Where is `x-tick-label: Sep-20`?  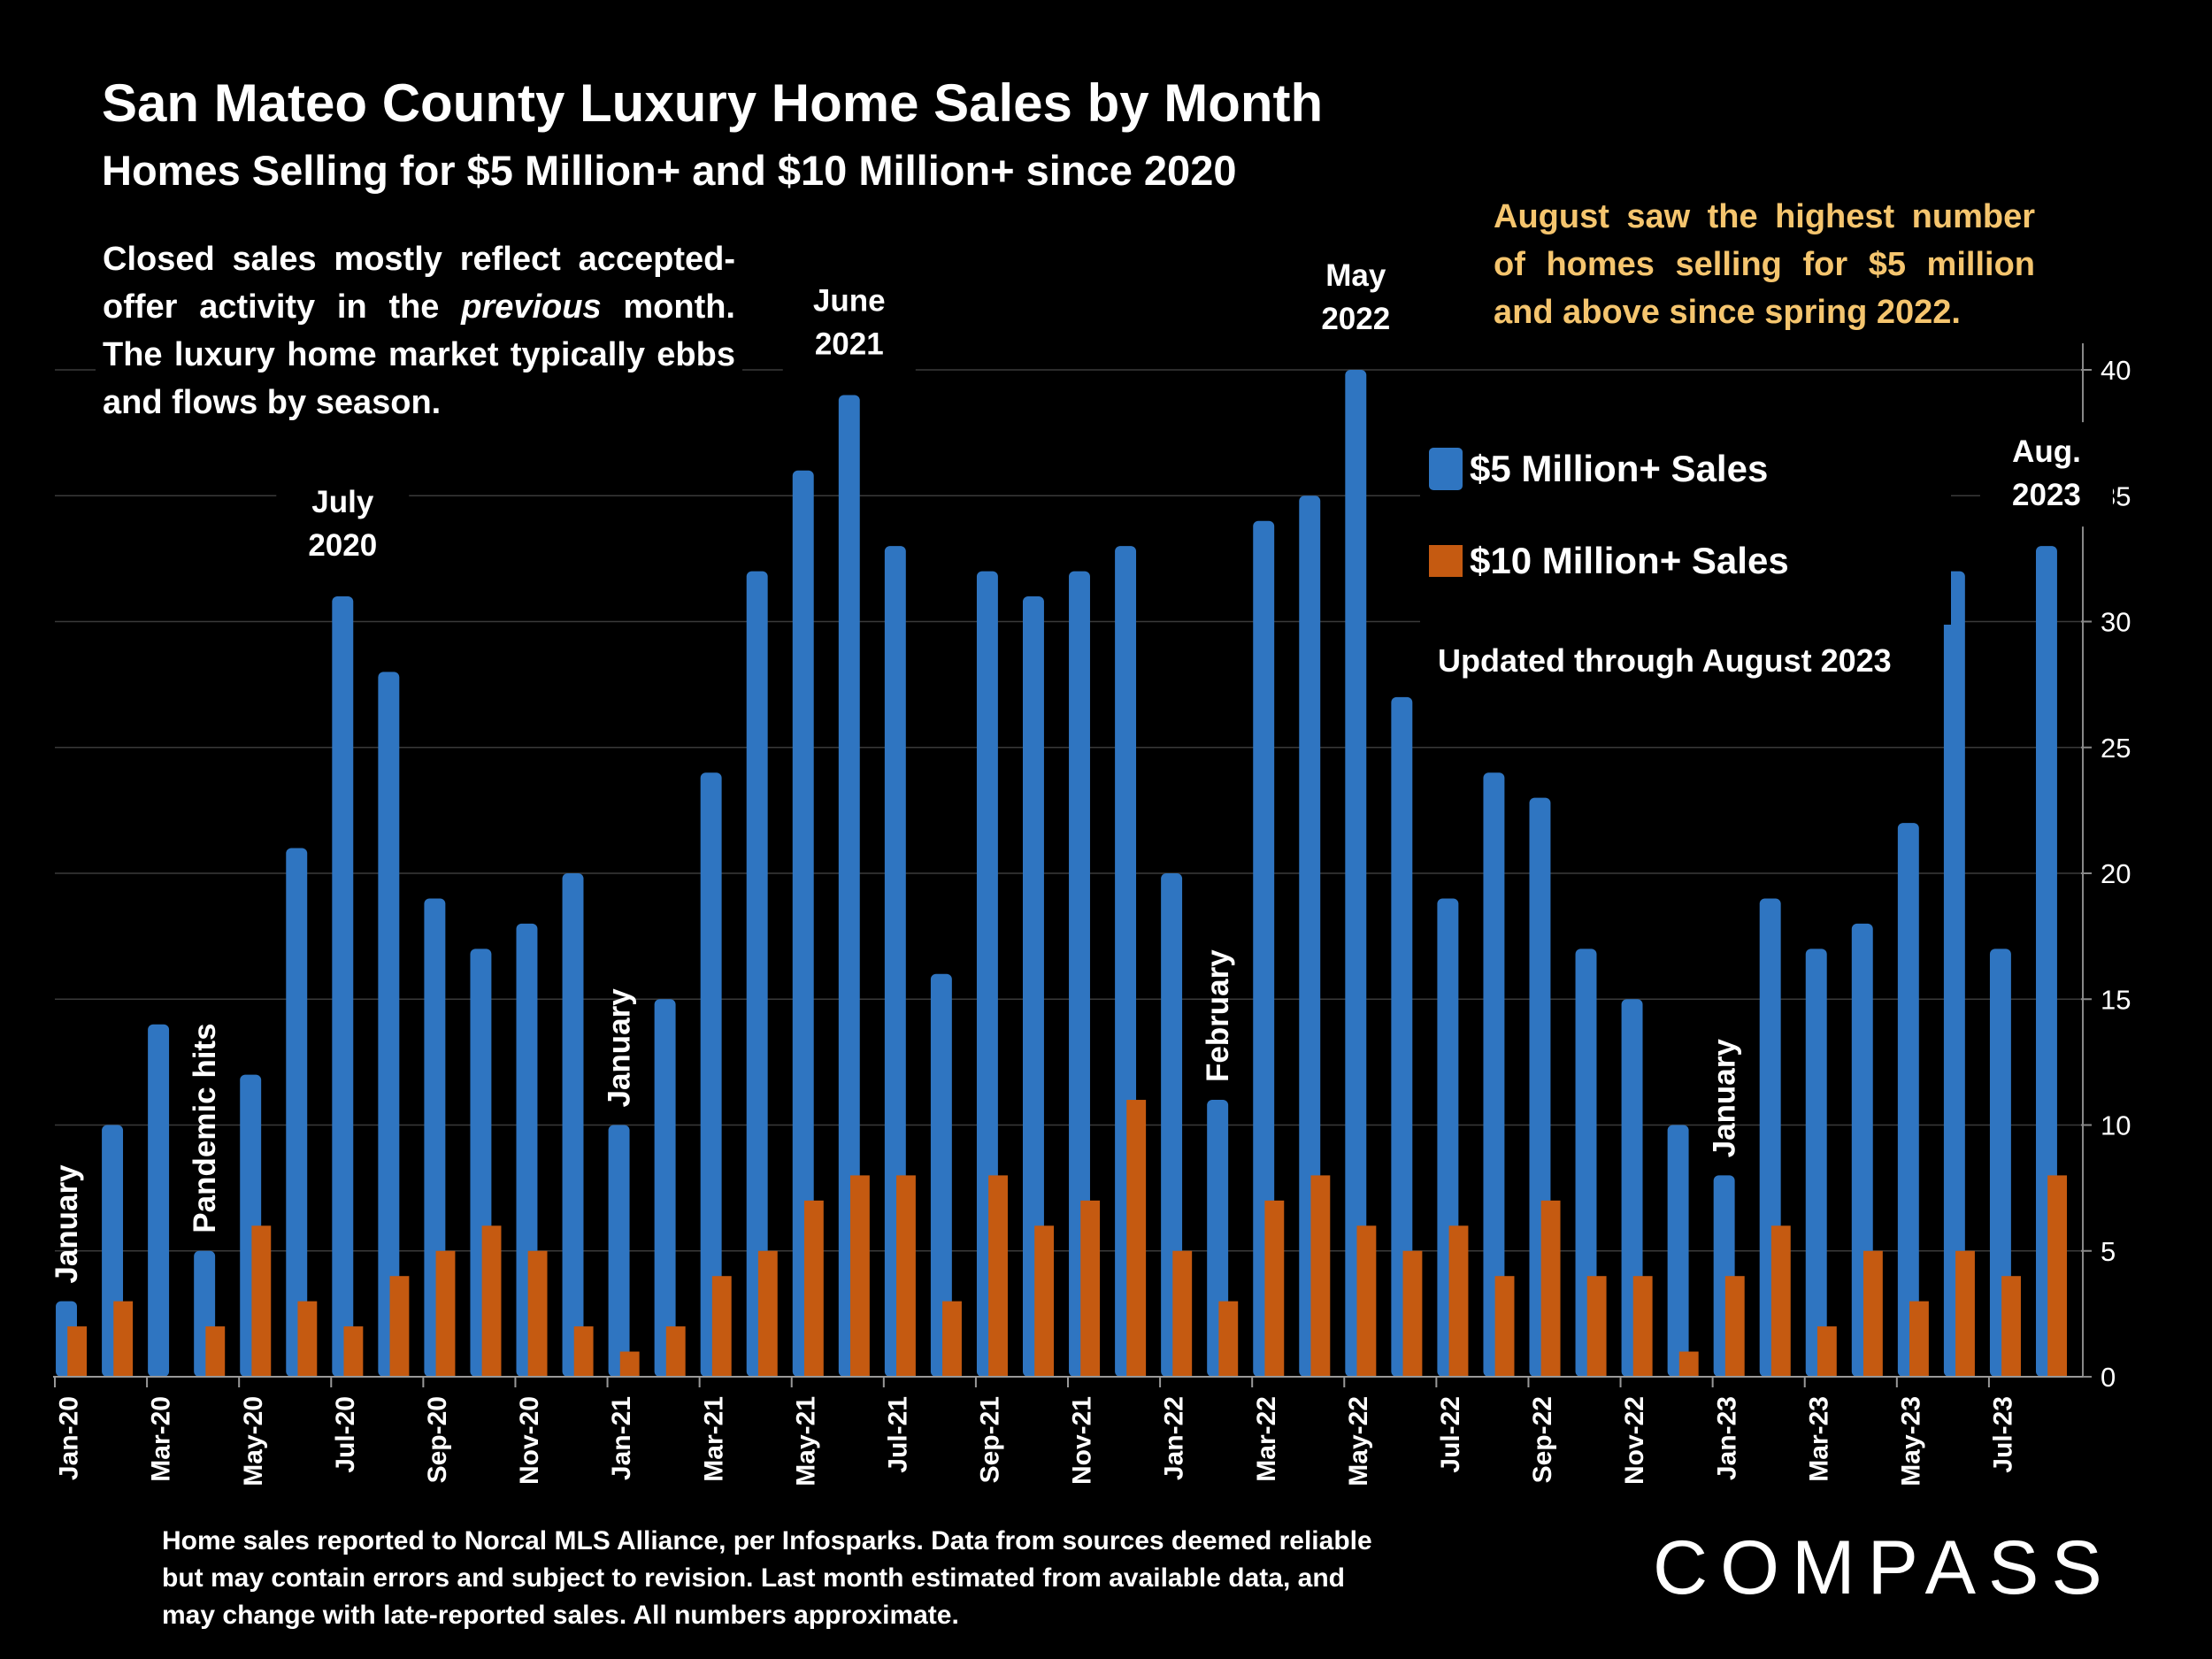
x-tick-label: Sep-20 is located at coordinates (437, 1440).